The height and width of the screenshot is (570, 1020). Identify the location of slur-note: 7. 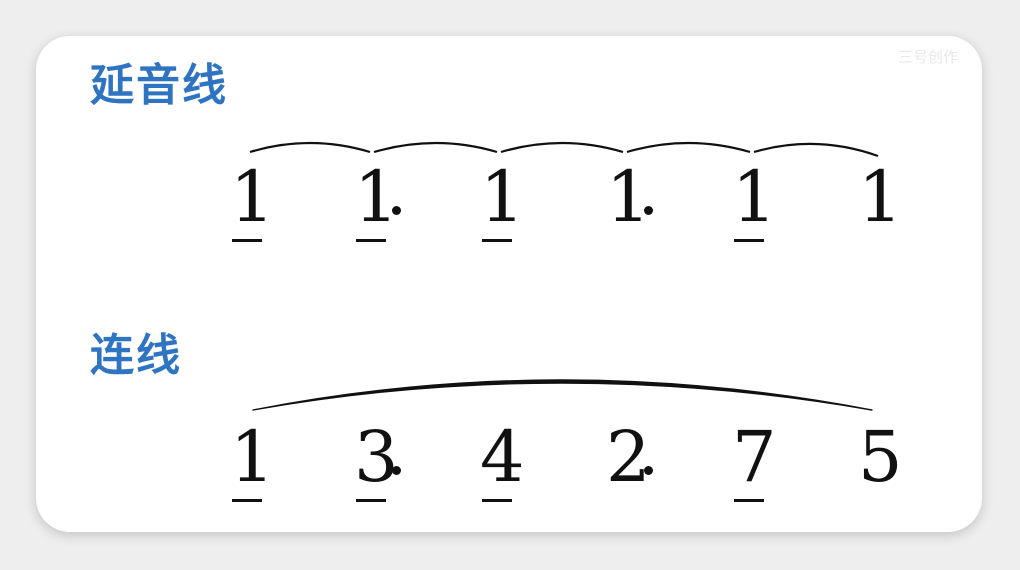
(754, 462).